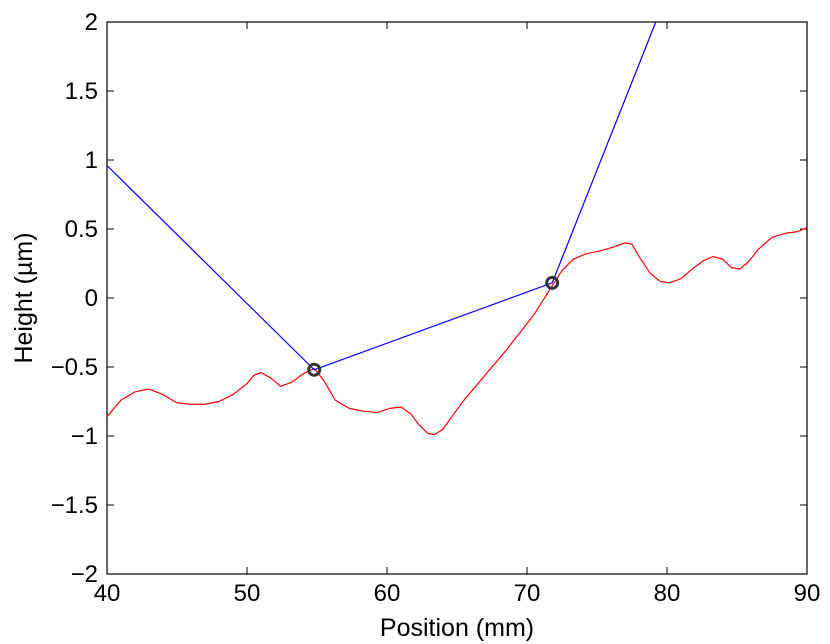 The image size is (830, 644). I want to click on y-tick-label: −1.5, so click(74, 505).